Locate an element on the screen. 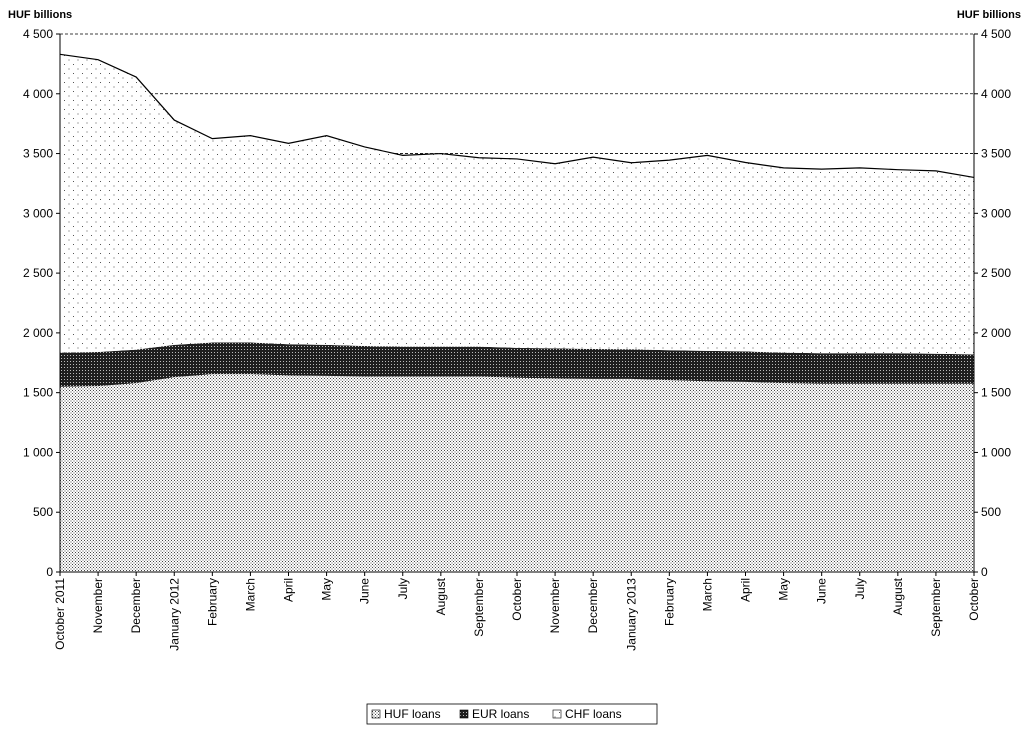 This screenshot has height=729, width=1027. right-y-tick-label: 3 000 is located at coordinates (996, 213).